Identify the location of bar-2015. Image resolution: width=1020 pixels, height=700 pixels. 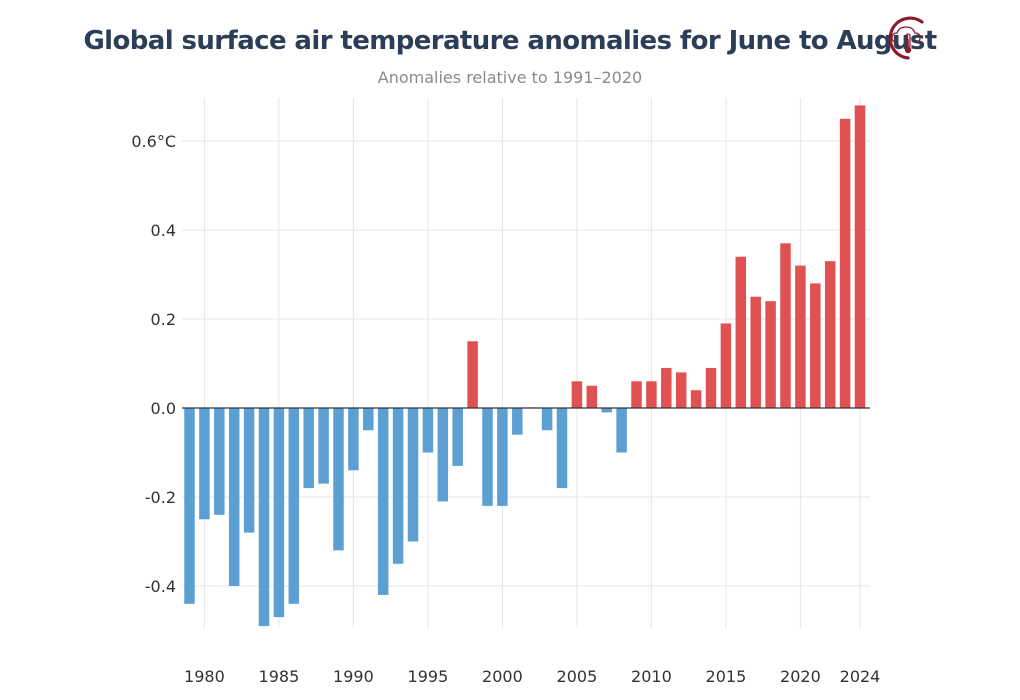
(726, 365).